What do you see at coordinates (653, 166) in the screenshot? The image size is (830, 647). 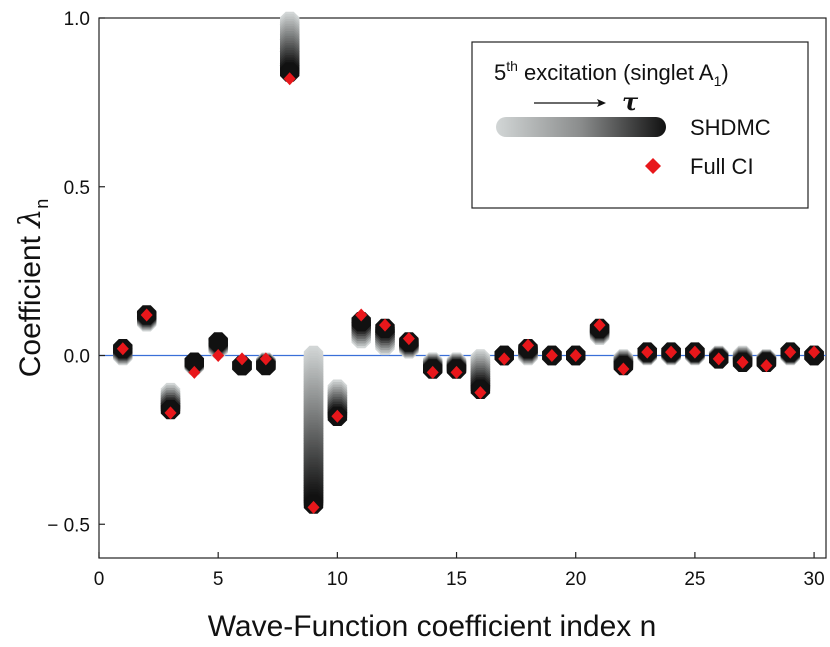 I see `legend-fullci-marker` at bounding box center [653, 166].